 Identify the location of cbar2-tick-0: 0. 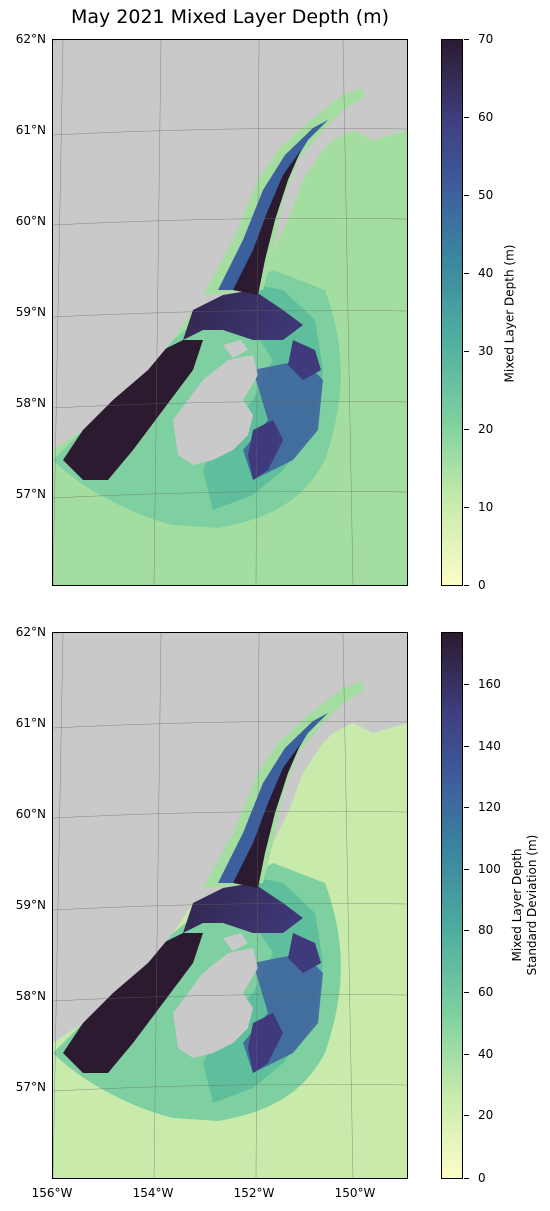
(475, 1178).